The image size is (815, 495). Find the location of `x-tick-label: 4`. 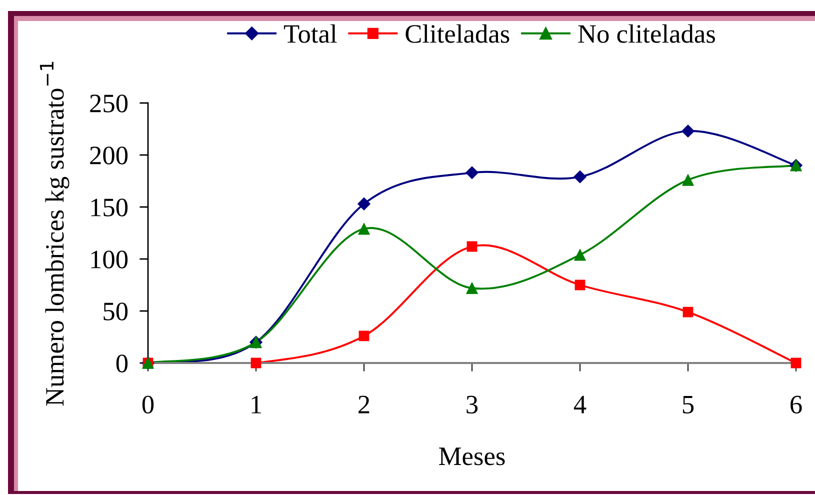

x-tick-label: 4 is located at coordinates (580, 405).